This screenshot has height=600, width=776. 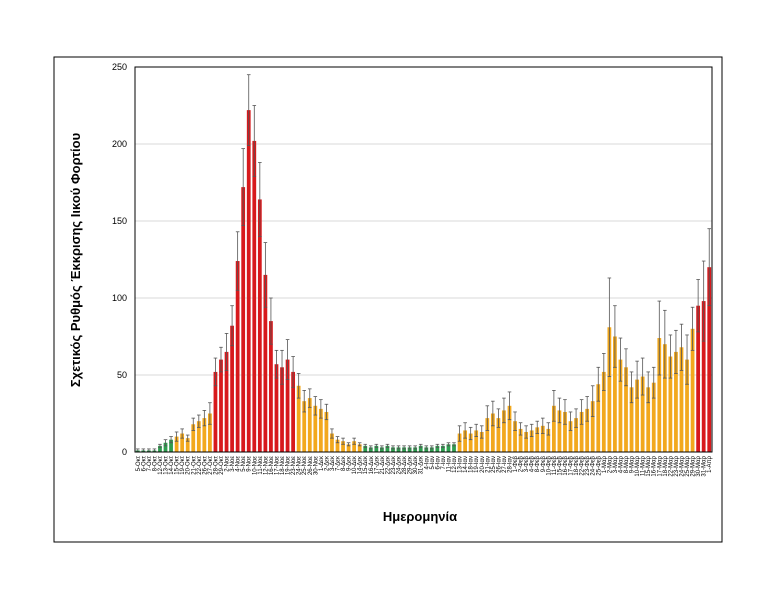 What do you see at coordinates (283, 465) in the screenshot?
I see `x-tick-label: 18-Νοε` at bounding box center [283, 465].